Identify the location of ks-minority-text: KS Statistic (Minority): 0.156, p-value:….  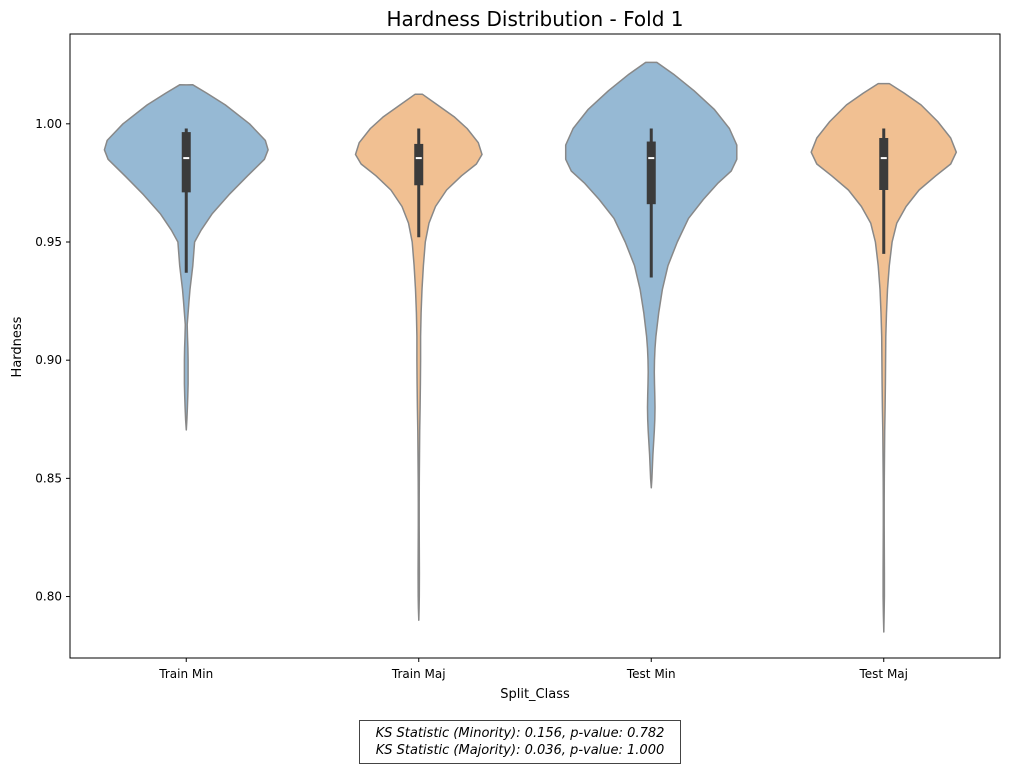
(520, 733).